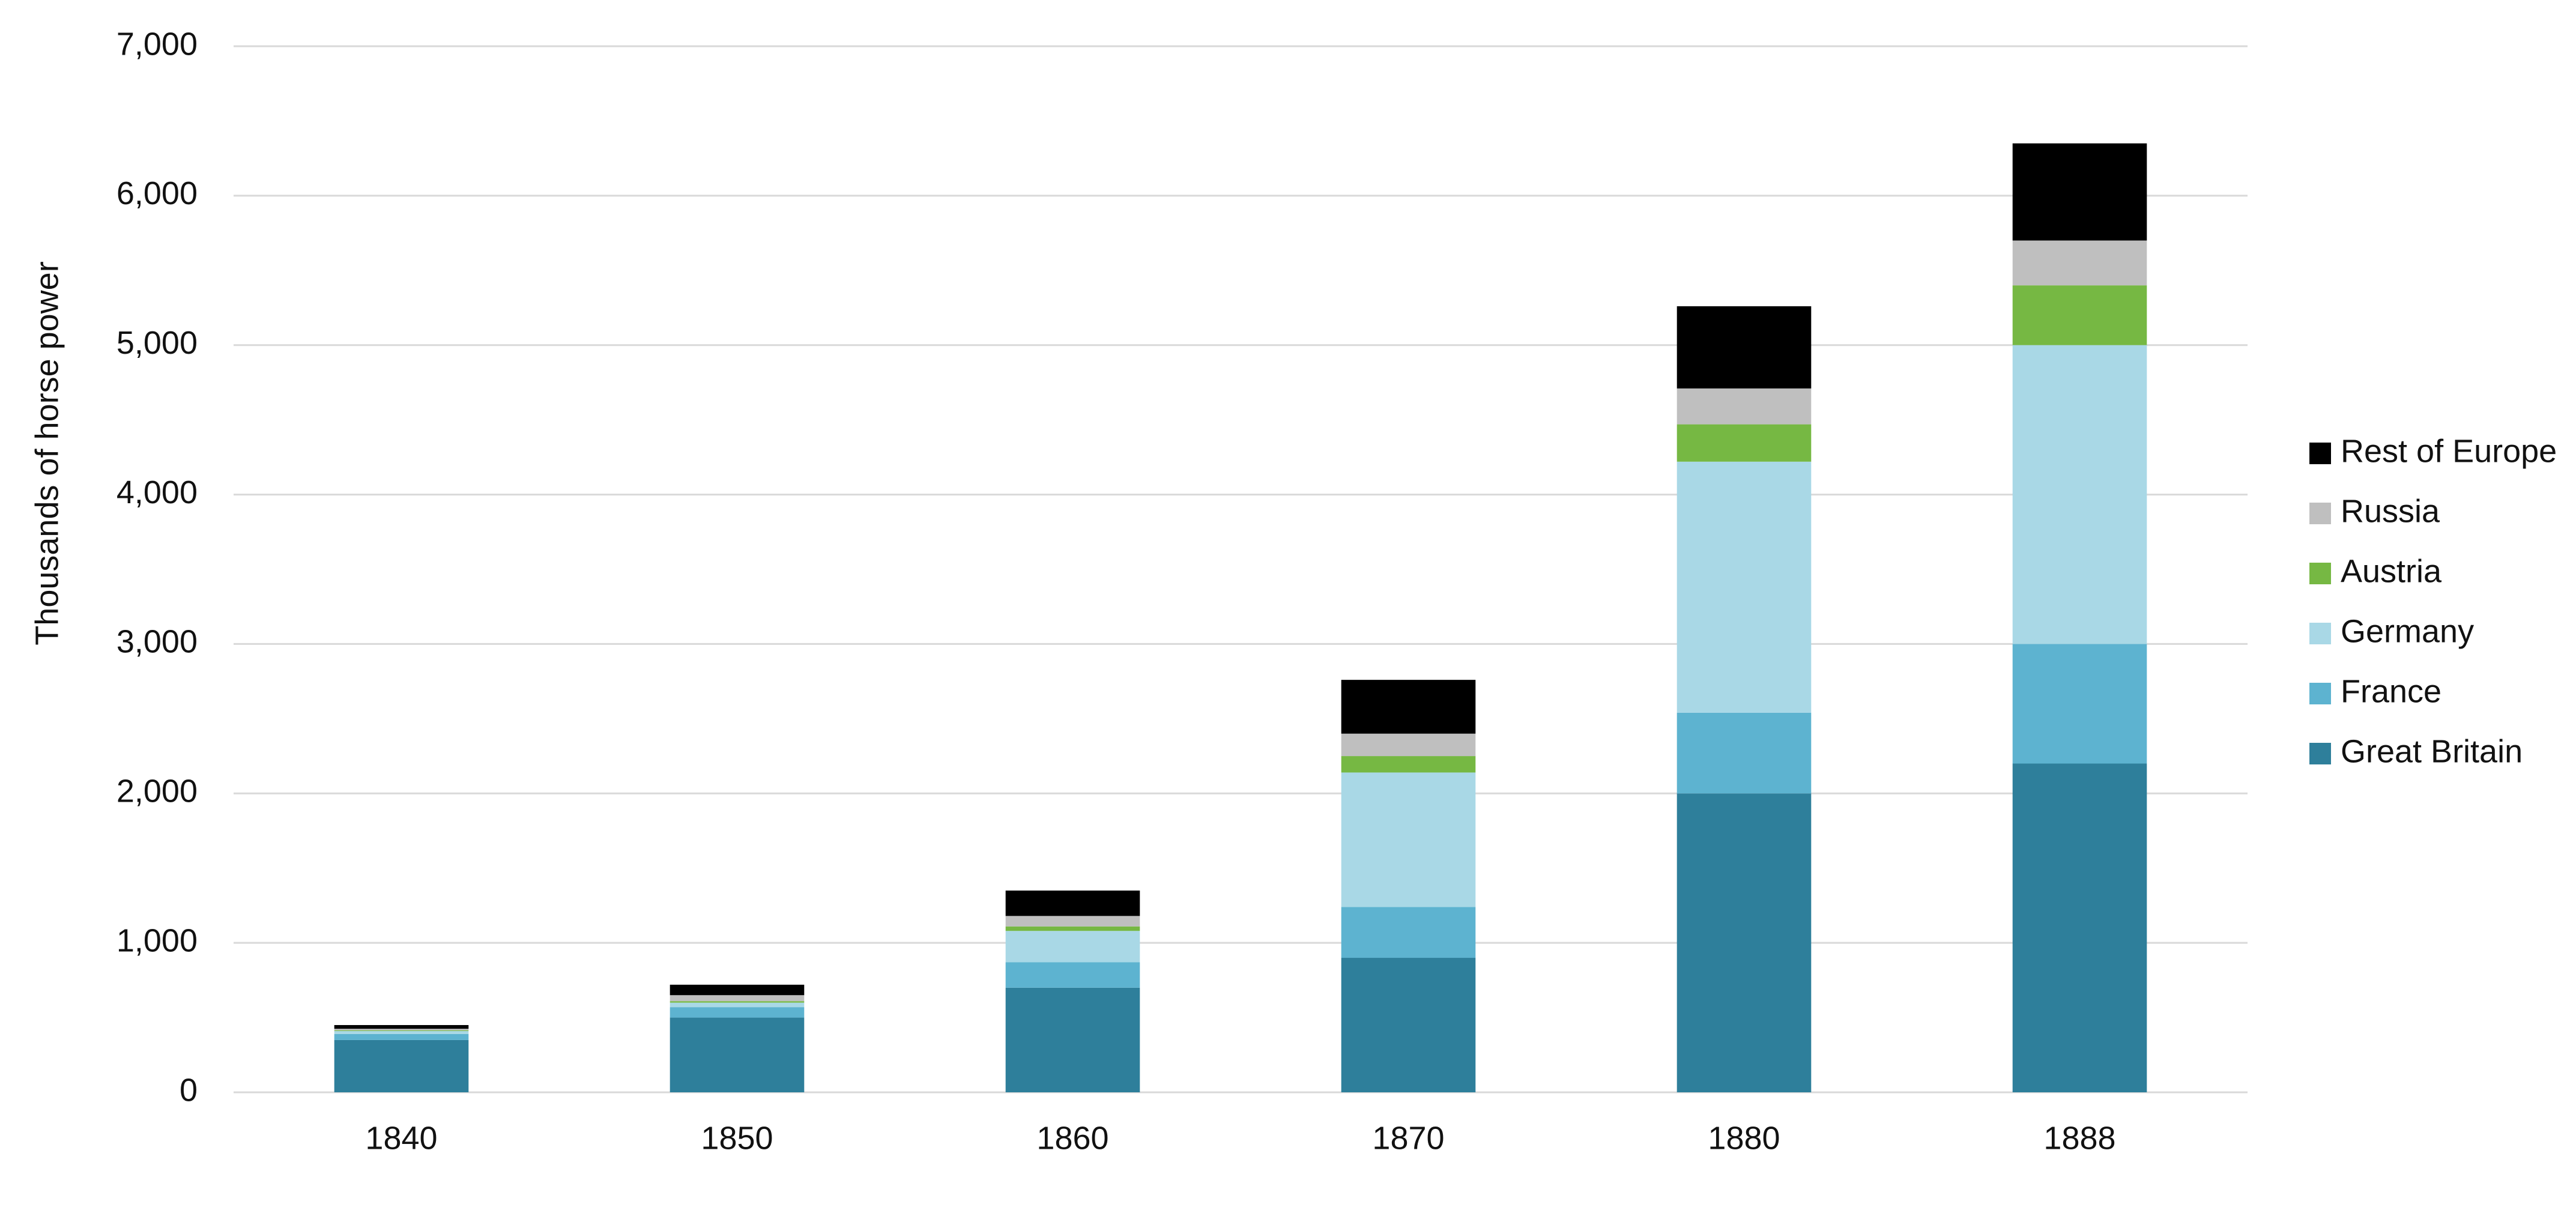 The width and height of the screenshot is (2576, 1207). Describe the element at coordinates (157, 940) in the screenshot. I see `y-tick-label: 1,000` at that location.